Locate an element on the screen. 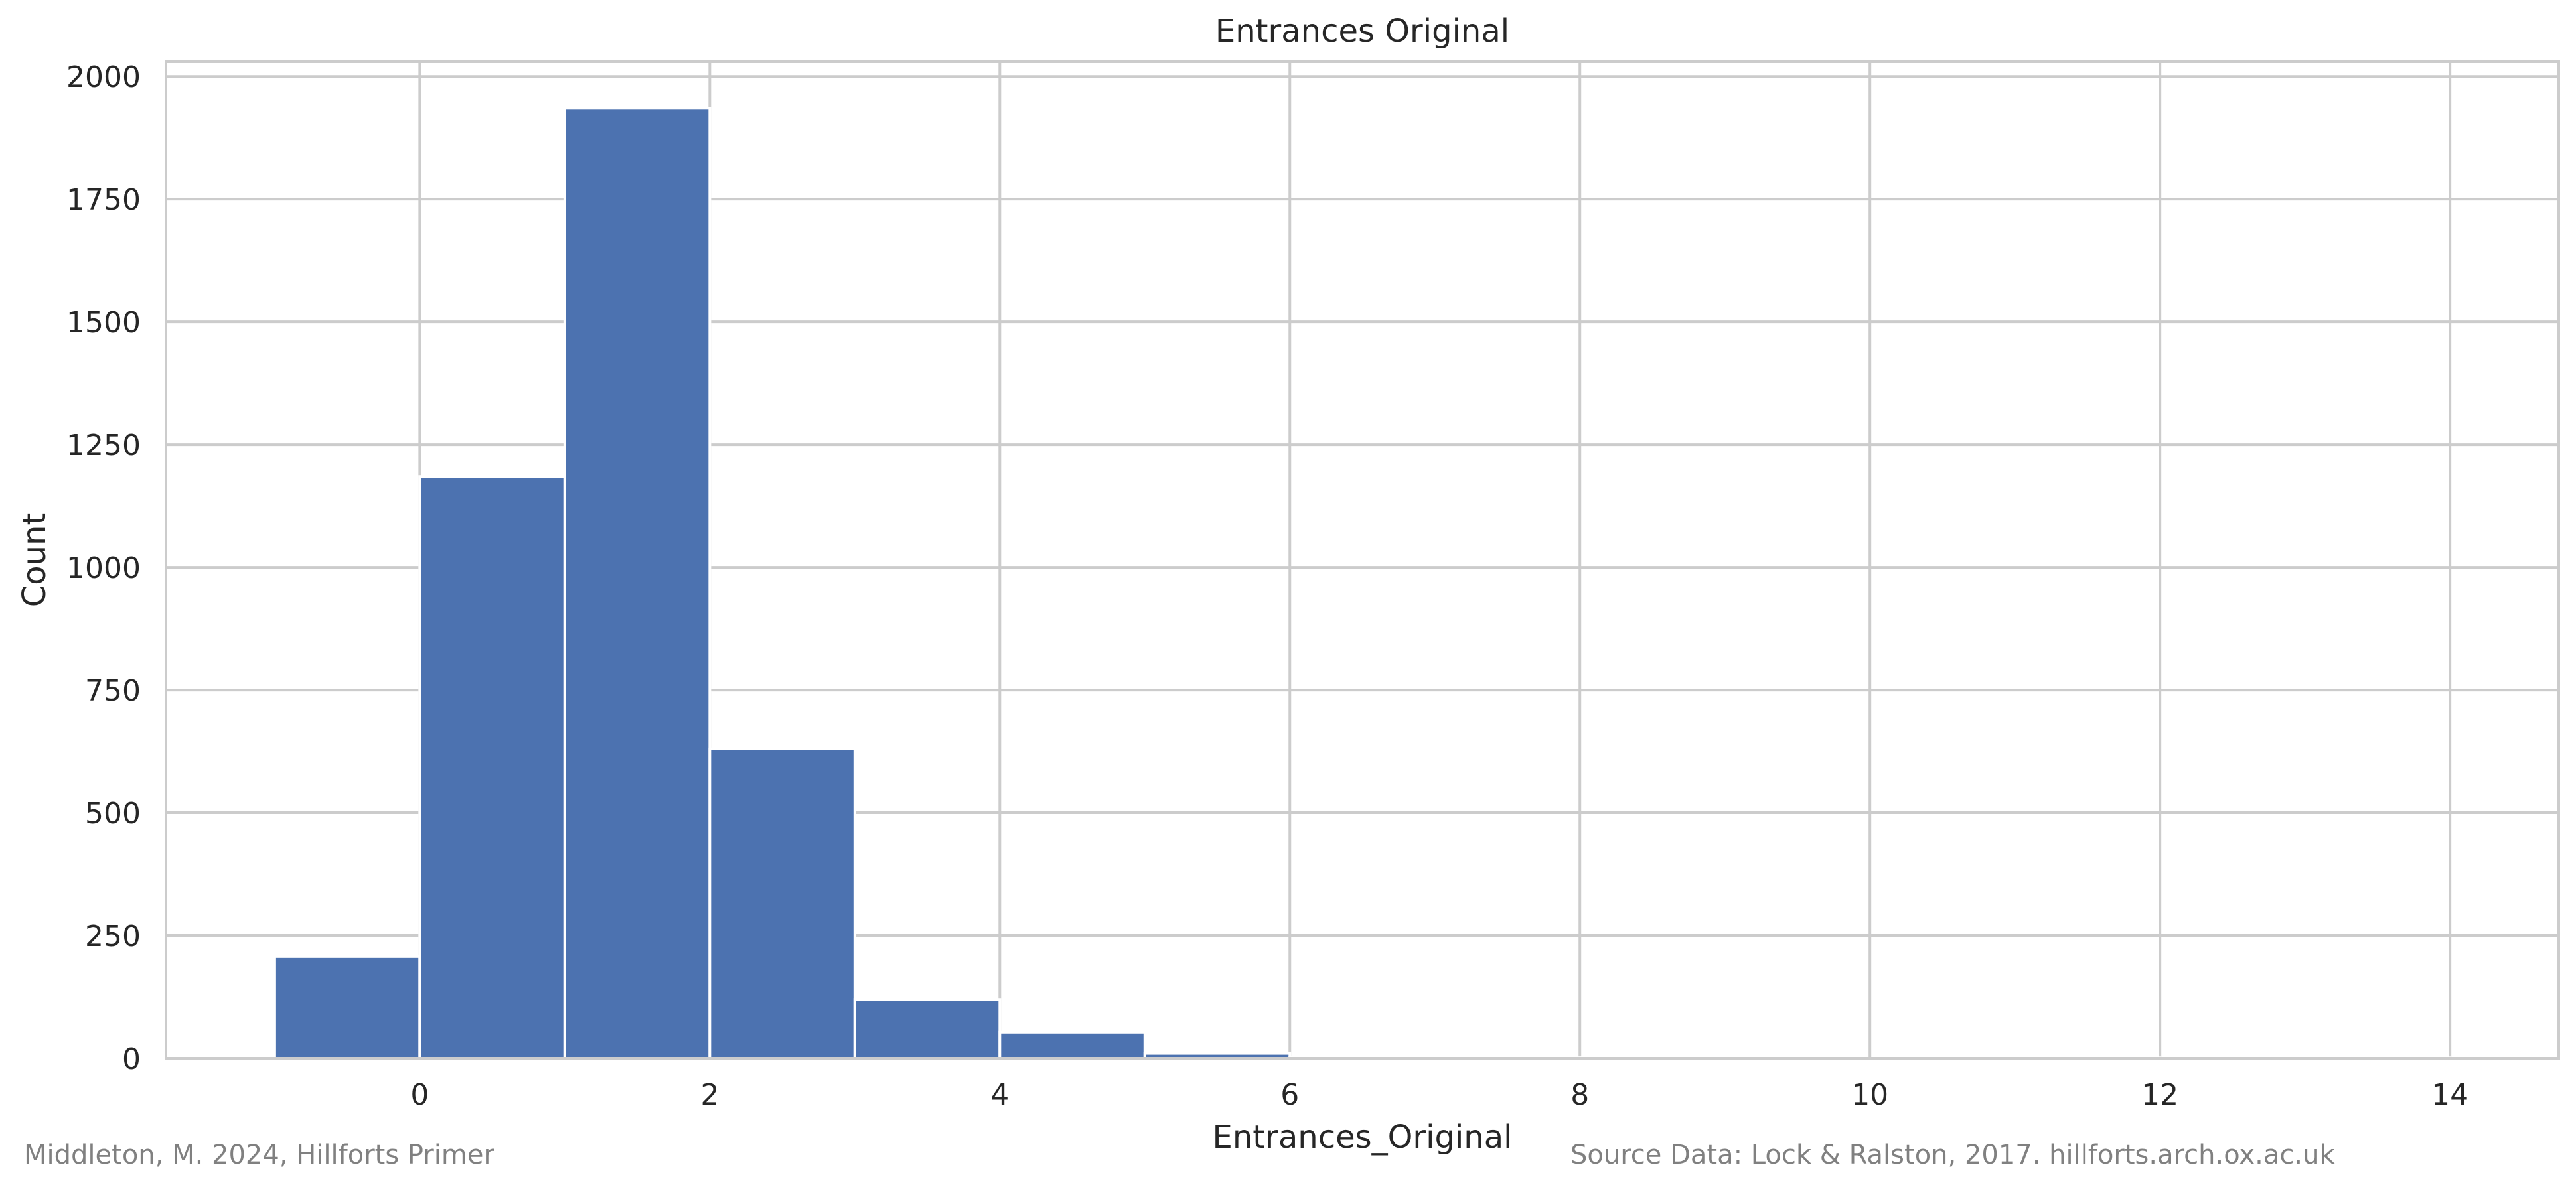  chart-title: Entrances Original is located at coordinates (1362, 31).